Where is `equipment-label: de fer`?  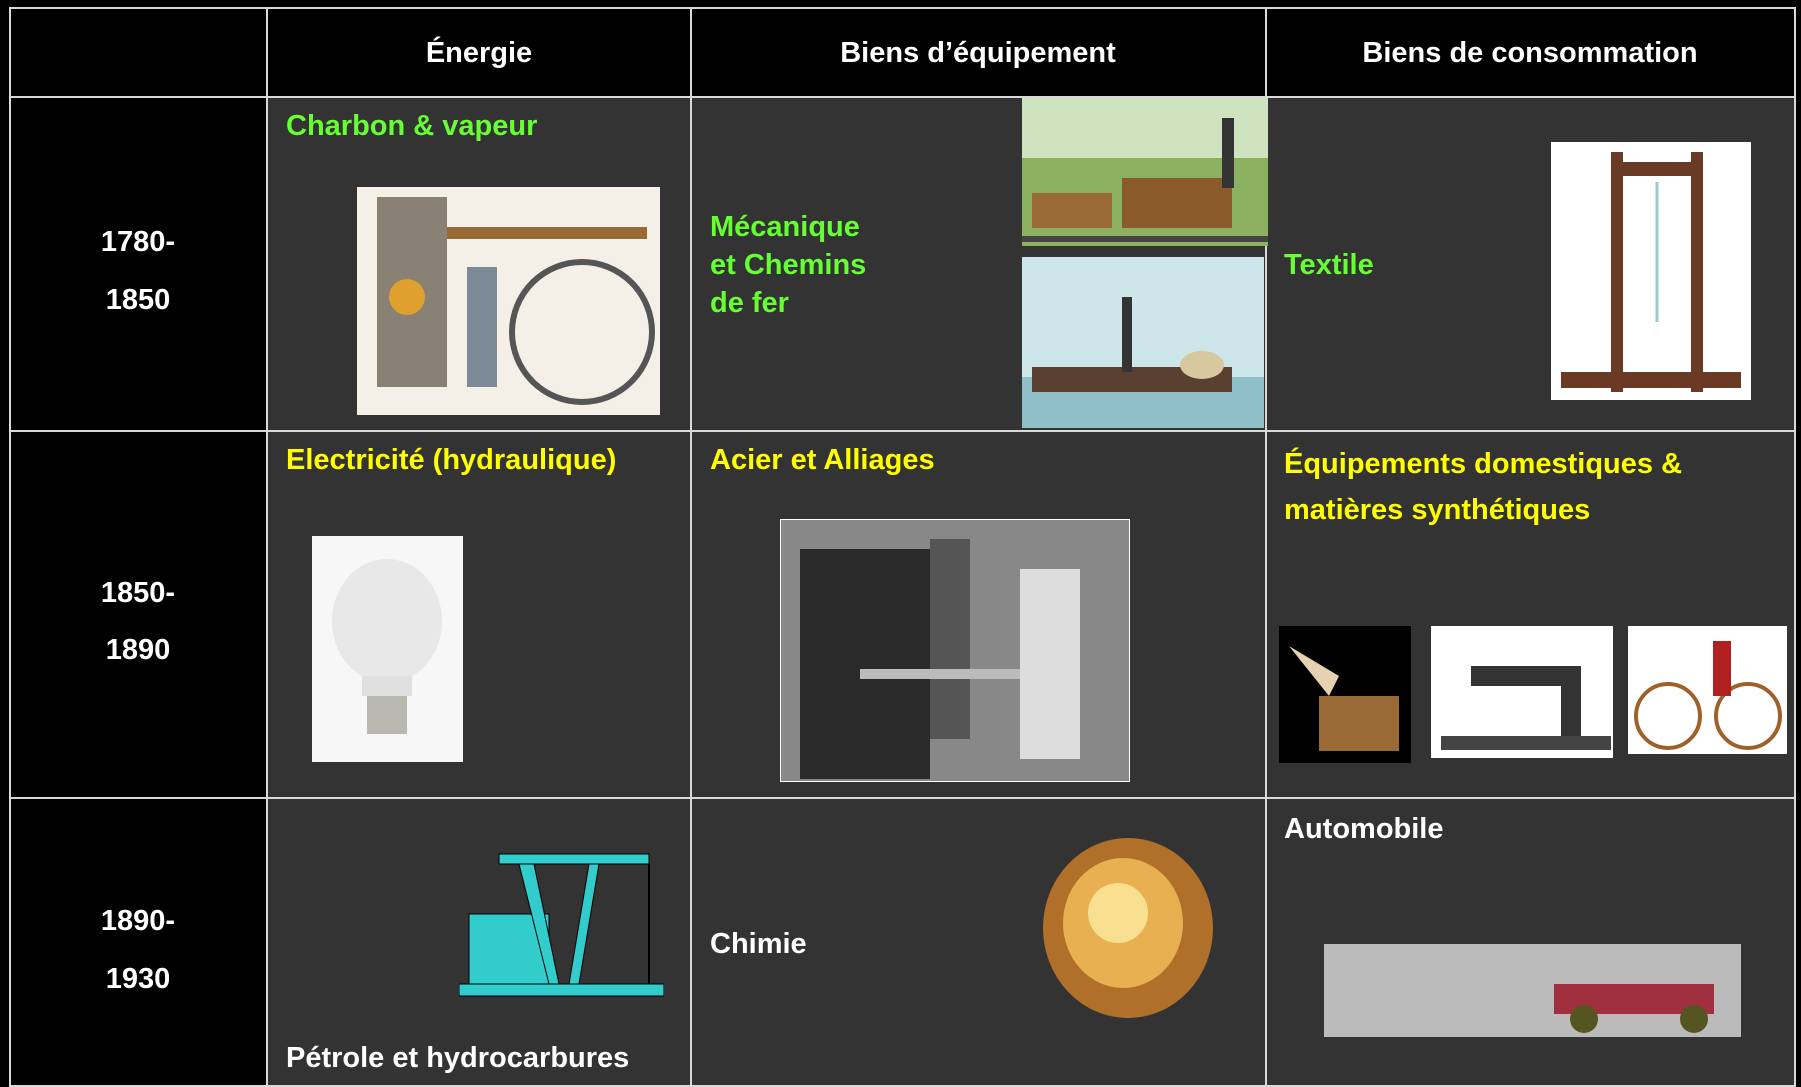
equipment-label: de fer is located at coordinates (749, 303).